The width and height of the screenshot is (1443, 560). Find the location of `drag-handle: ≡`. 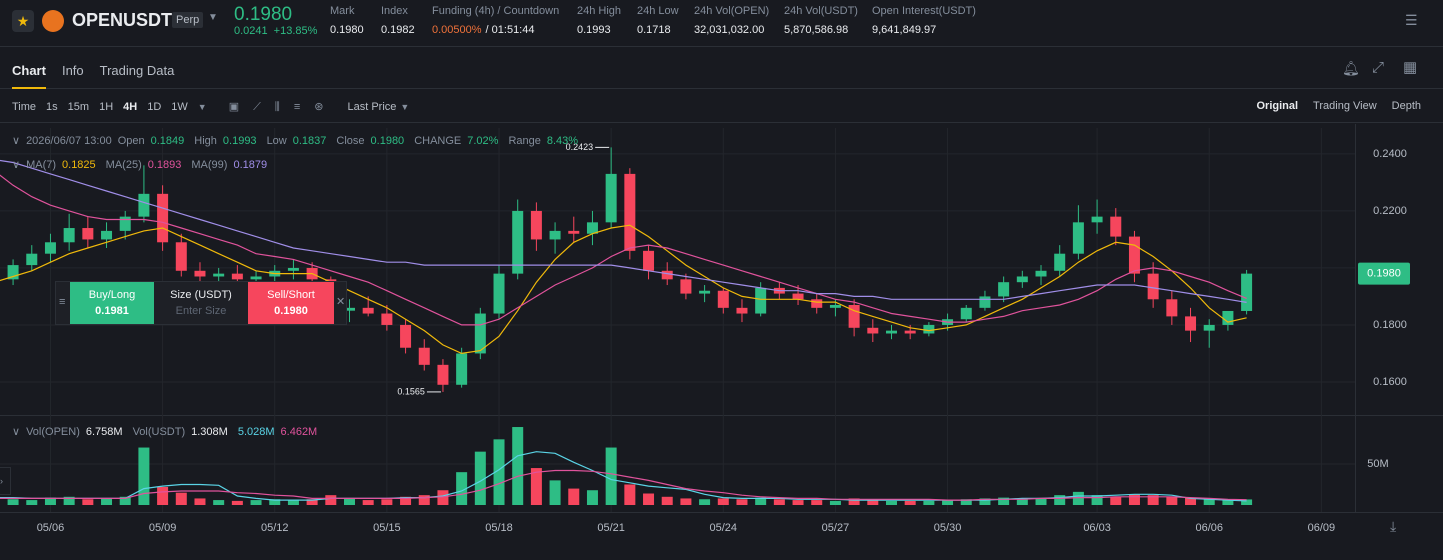

drag-handle: ≡ is located at coordinates (62, 302).